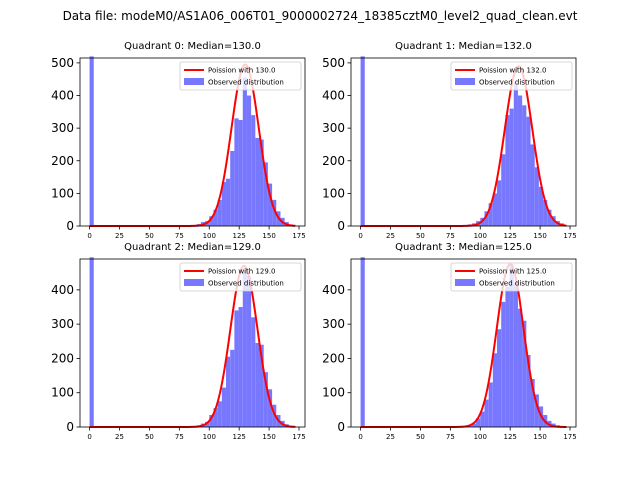 Image resolution: width=640 pixels, height=480 pixels. What do you see at coordinates (242, 272) in the screenshot?
I see `legend-fit-label: Poission with 129.0` at bounding box center [242, 272].